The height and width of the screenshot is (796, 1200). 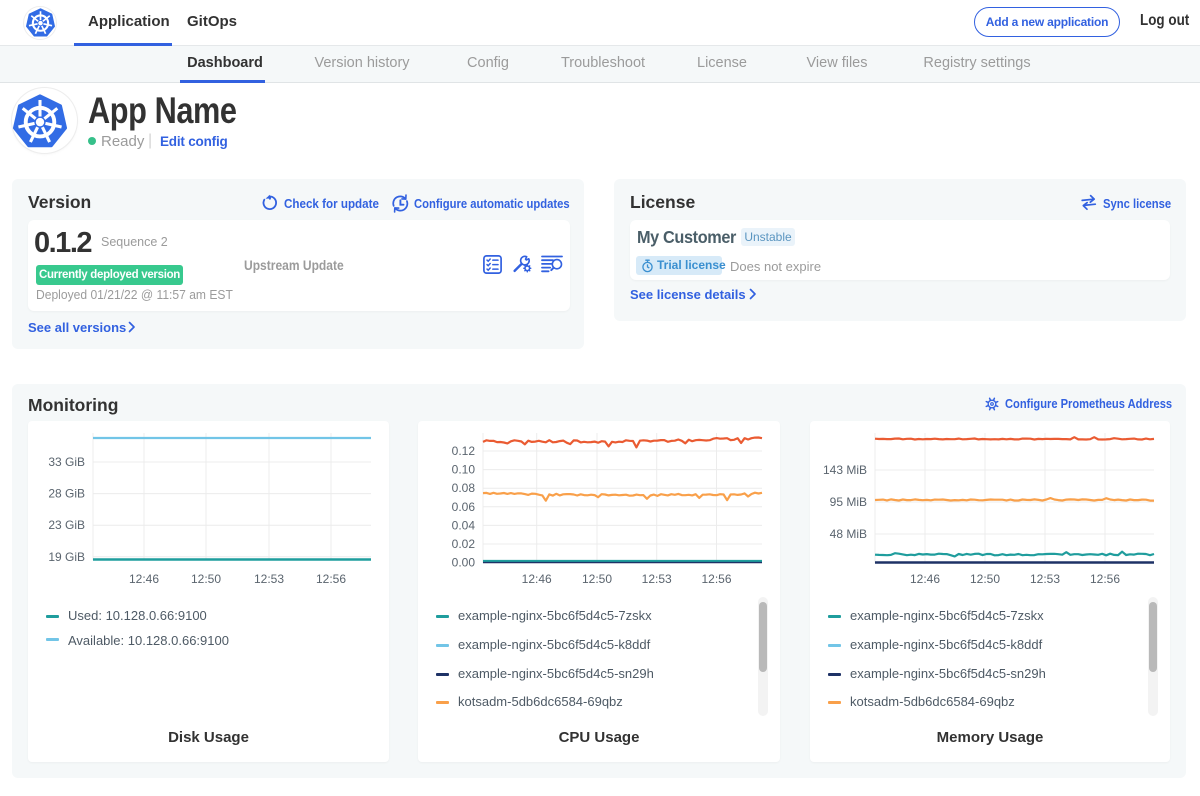 What do you see at coordinates (464, 563) in the screenshot?
I see `svg-text: 0.00` at bounding box center [464, 563].